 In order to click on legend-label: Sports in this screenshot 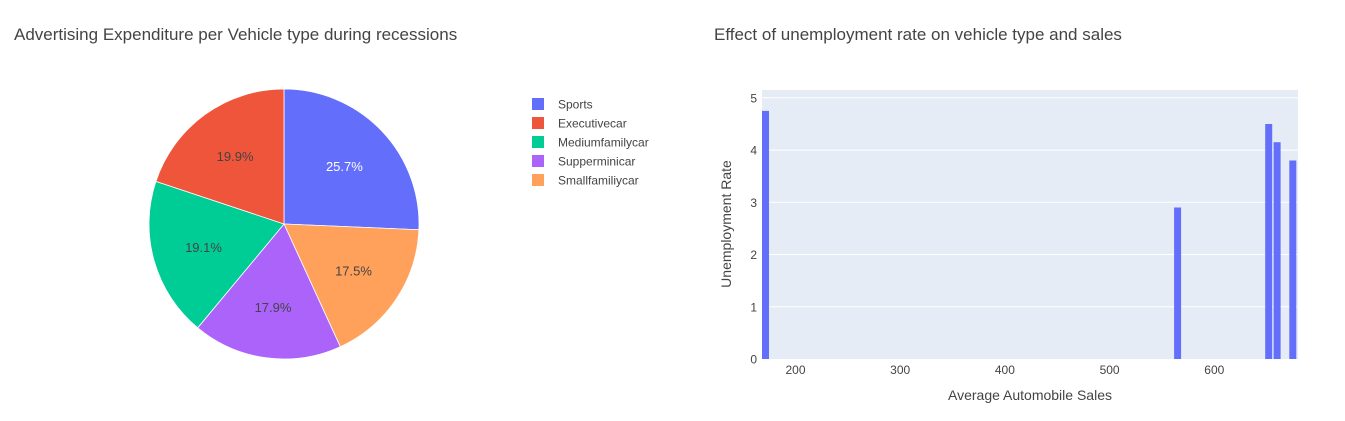, I will do `click(575, 105)`.